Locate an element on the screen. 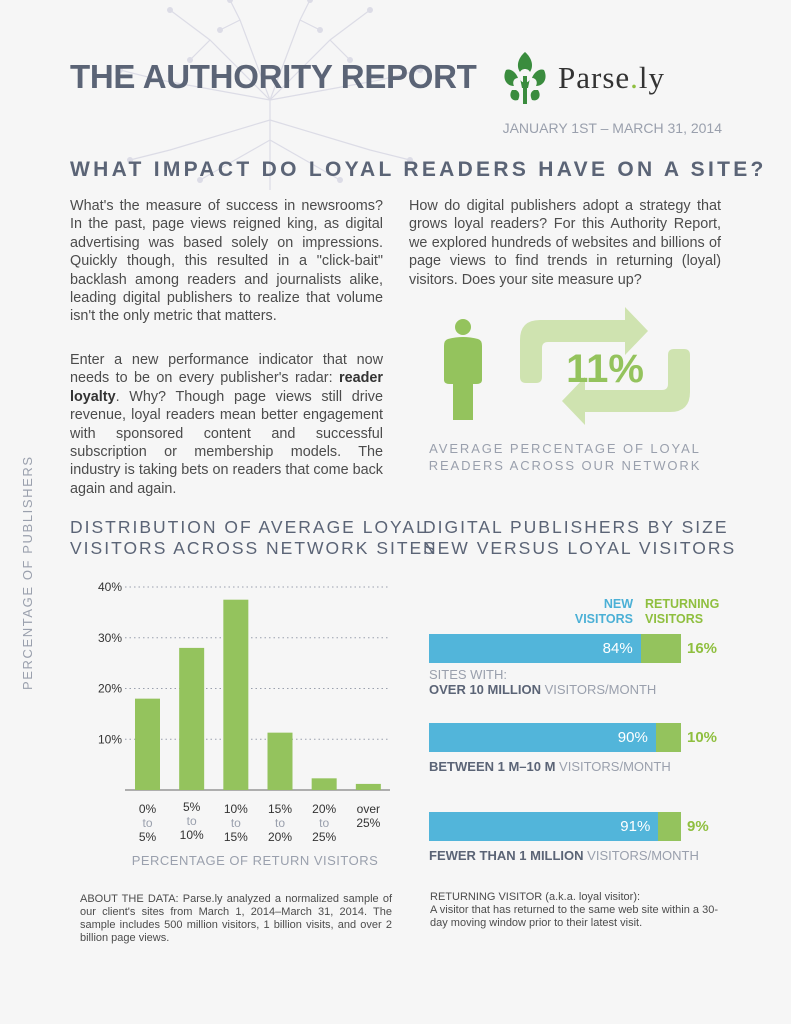 The image size is (791, 1024). x-tick-label: 20% to 25% is located at coordinates (324, 823).